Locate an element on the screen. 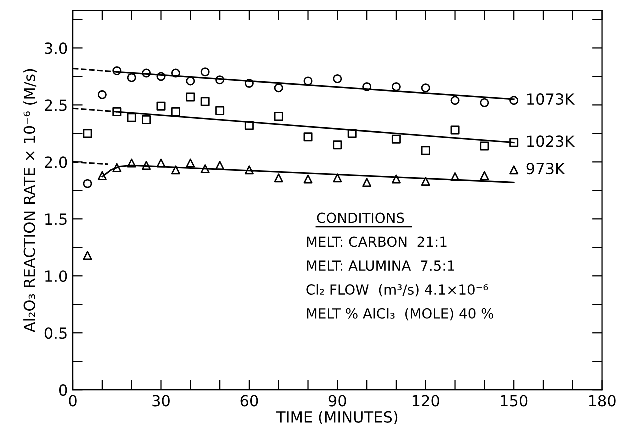  x-tick-label: 90 is located at coordinates (337, 401).